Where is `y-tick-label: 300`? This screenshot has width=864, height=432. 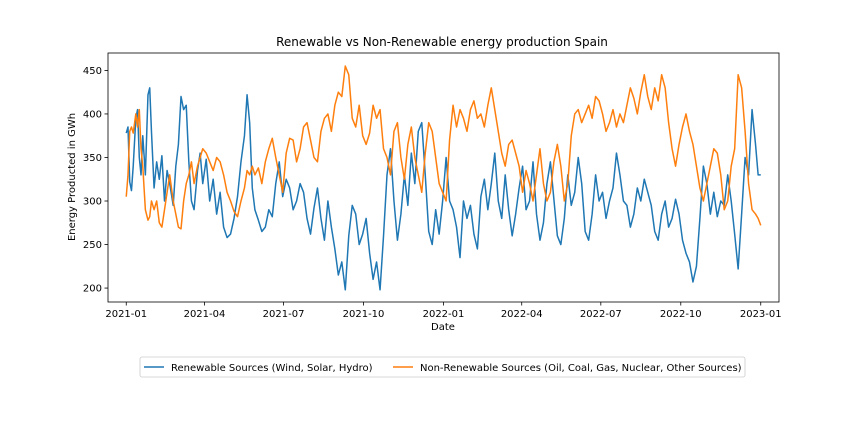
y-tick-label: 300 is located at coordinates (92, 202).